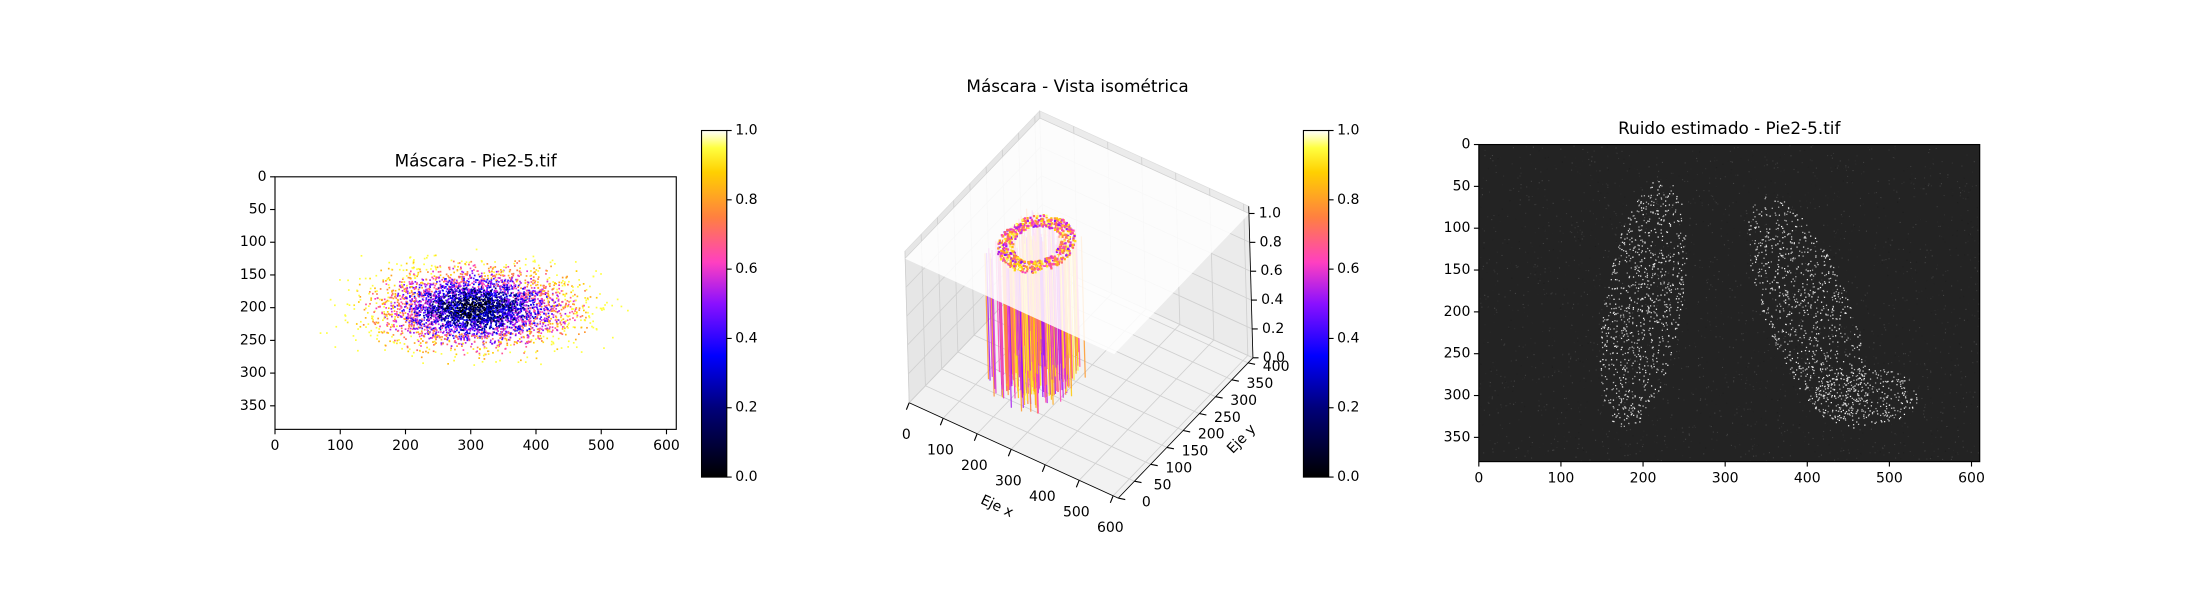  Describe the element at coordinates (746, 131) in the screenshot. I see `colorbar-tick-label: 1.0` at that location.